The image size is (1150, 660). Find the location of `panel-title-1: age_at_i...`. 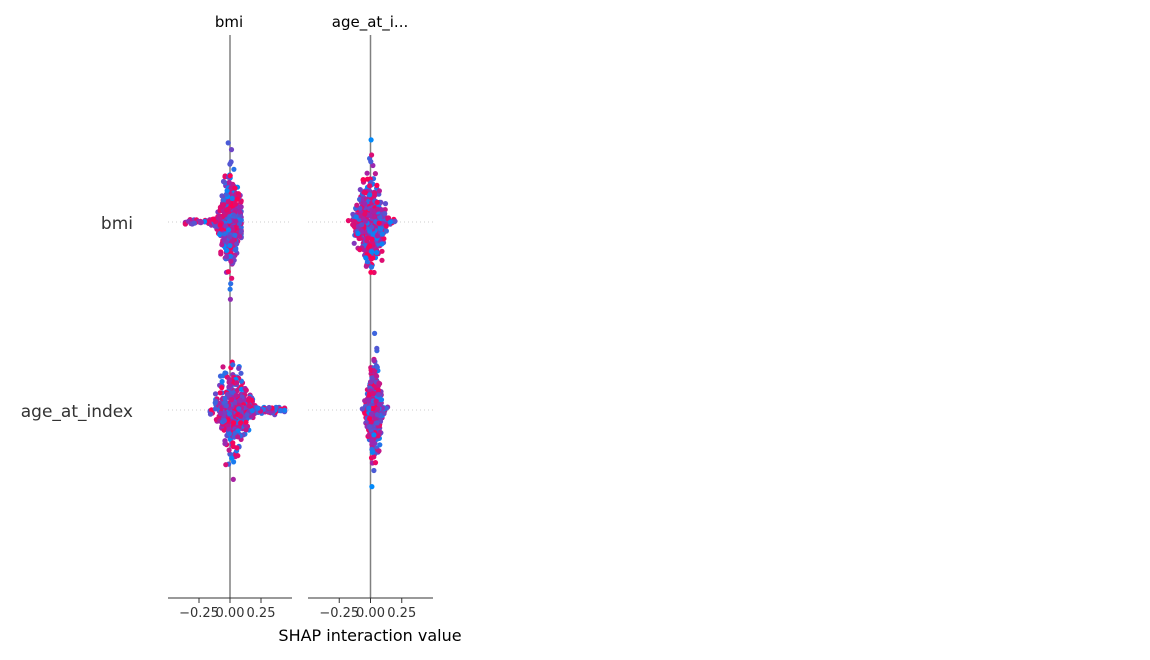

panel-title-1: age_at_i... is located at coordinates (370, 22).